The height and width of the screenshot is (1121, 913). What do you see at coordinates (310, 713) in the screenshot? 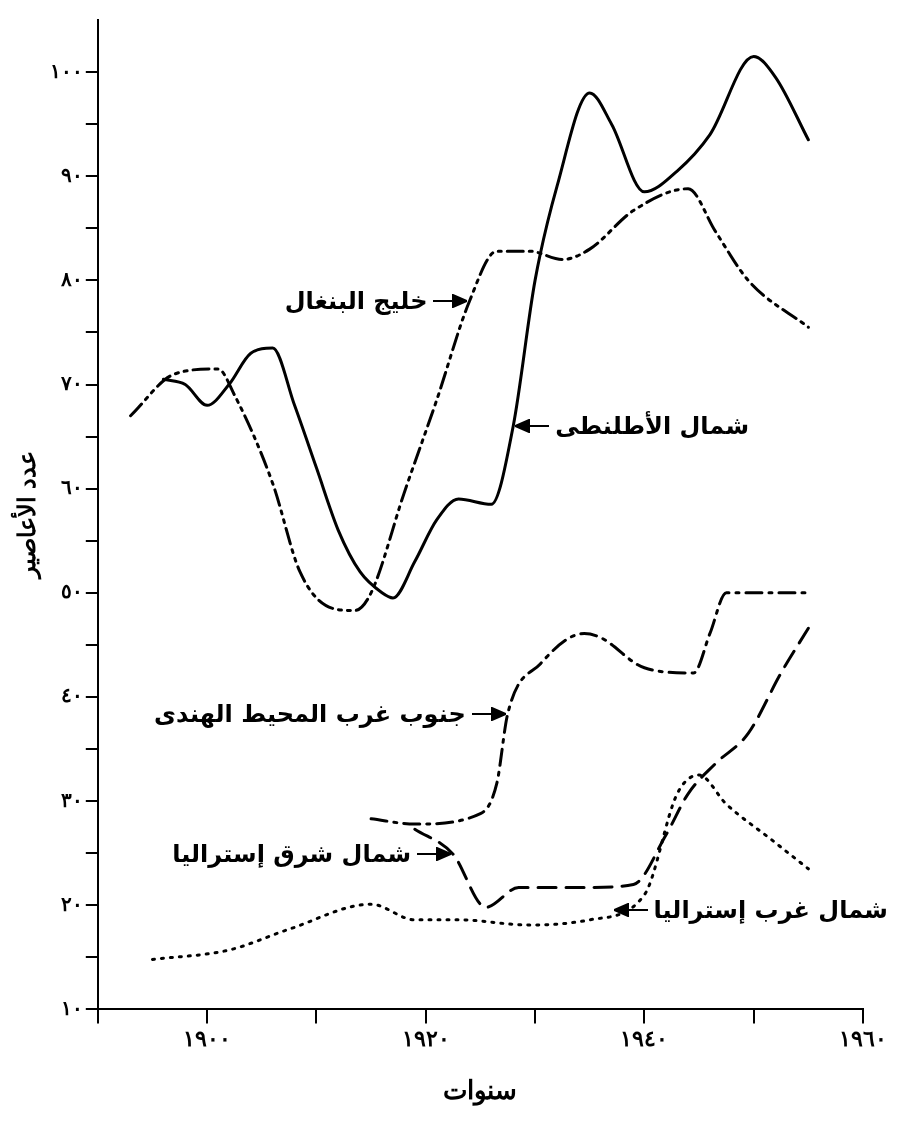
I see `annotation: جنوب غرب المحيط الهندى` at bounding box center [310, 713].